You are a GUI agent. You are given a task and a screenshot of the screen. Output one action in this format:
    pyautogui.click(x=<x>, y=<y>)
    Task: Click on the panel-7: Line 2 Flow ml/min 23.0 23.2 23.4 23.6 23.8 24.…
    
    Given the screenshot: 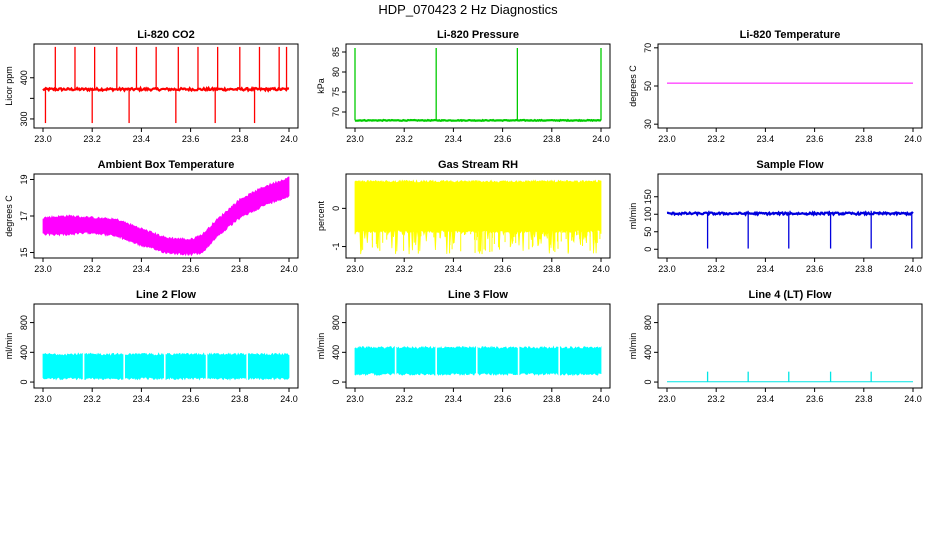 What is the action you would take?
    pyautogui.click(x=151, y=346)
    